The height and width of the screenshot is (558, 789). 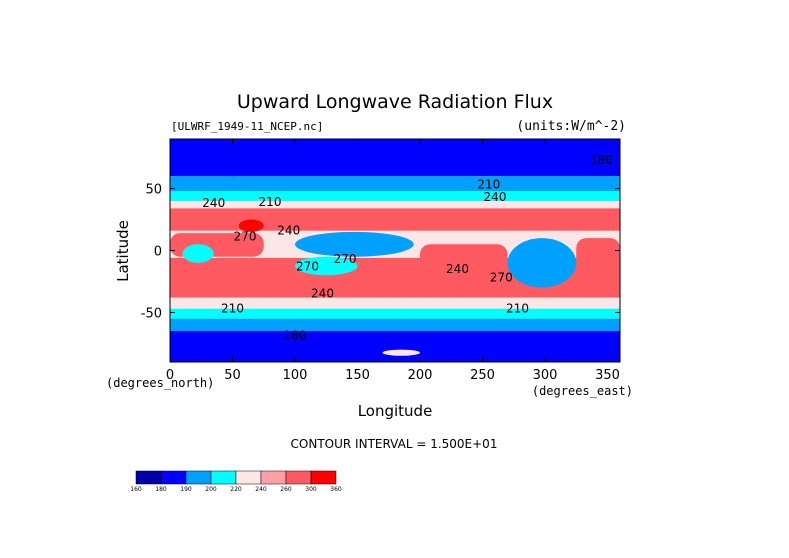 What do you see at coordinates (395, 411) in the screenshot?
I see `x-axis-label: Longitude` at bounding box center [395, 411].